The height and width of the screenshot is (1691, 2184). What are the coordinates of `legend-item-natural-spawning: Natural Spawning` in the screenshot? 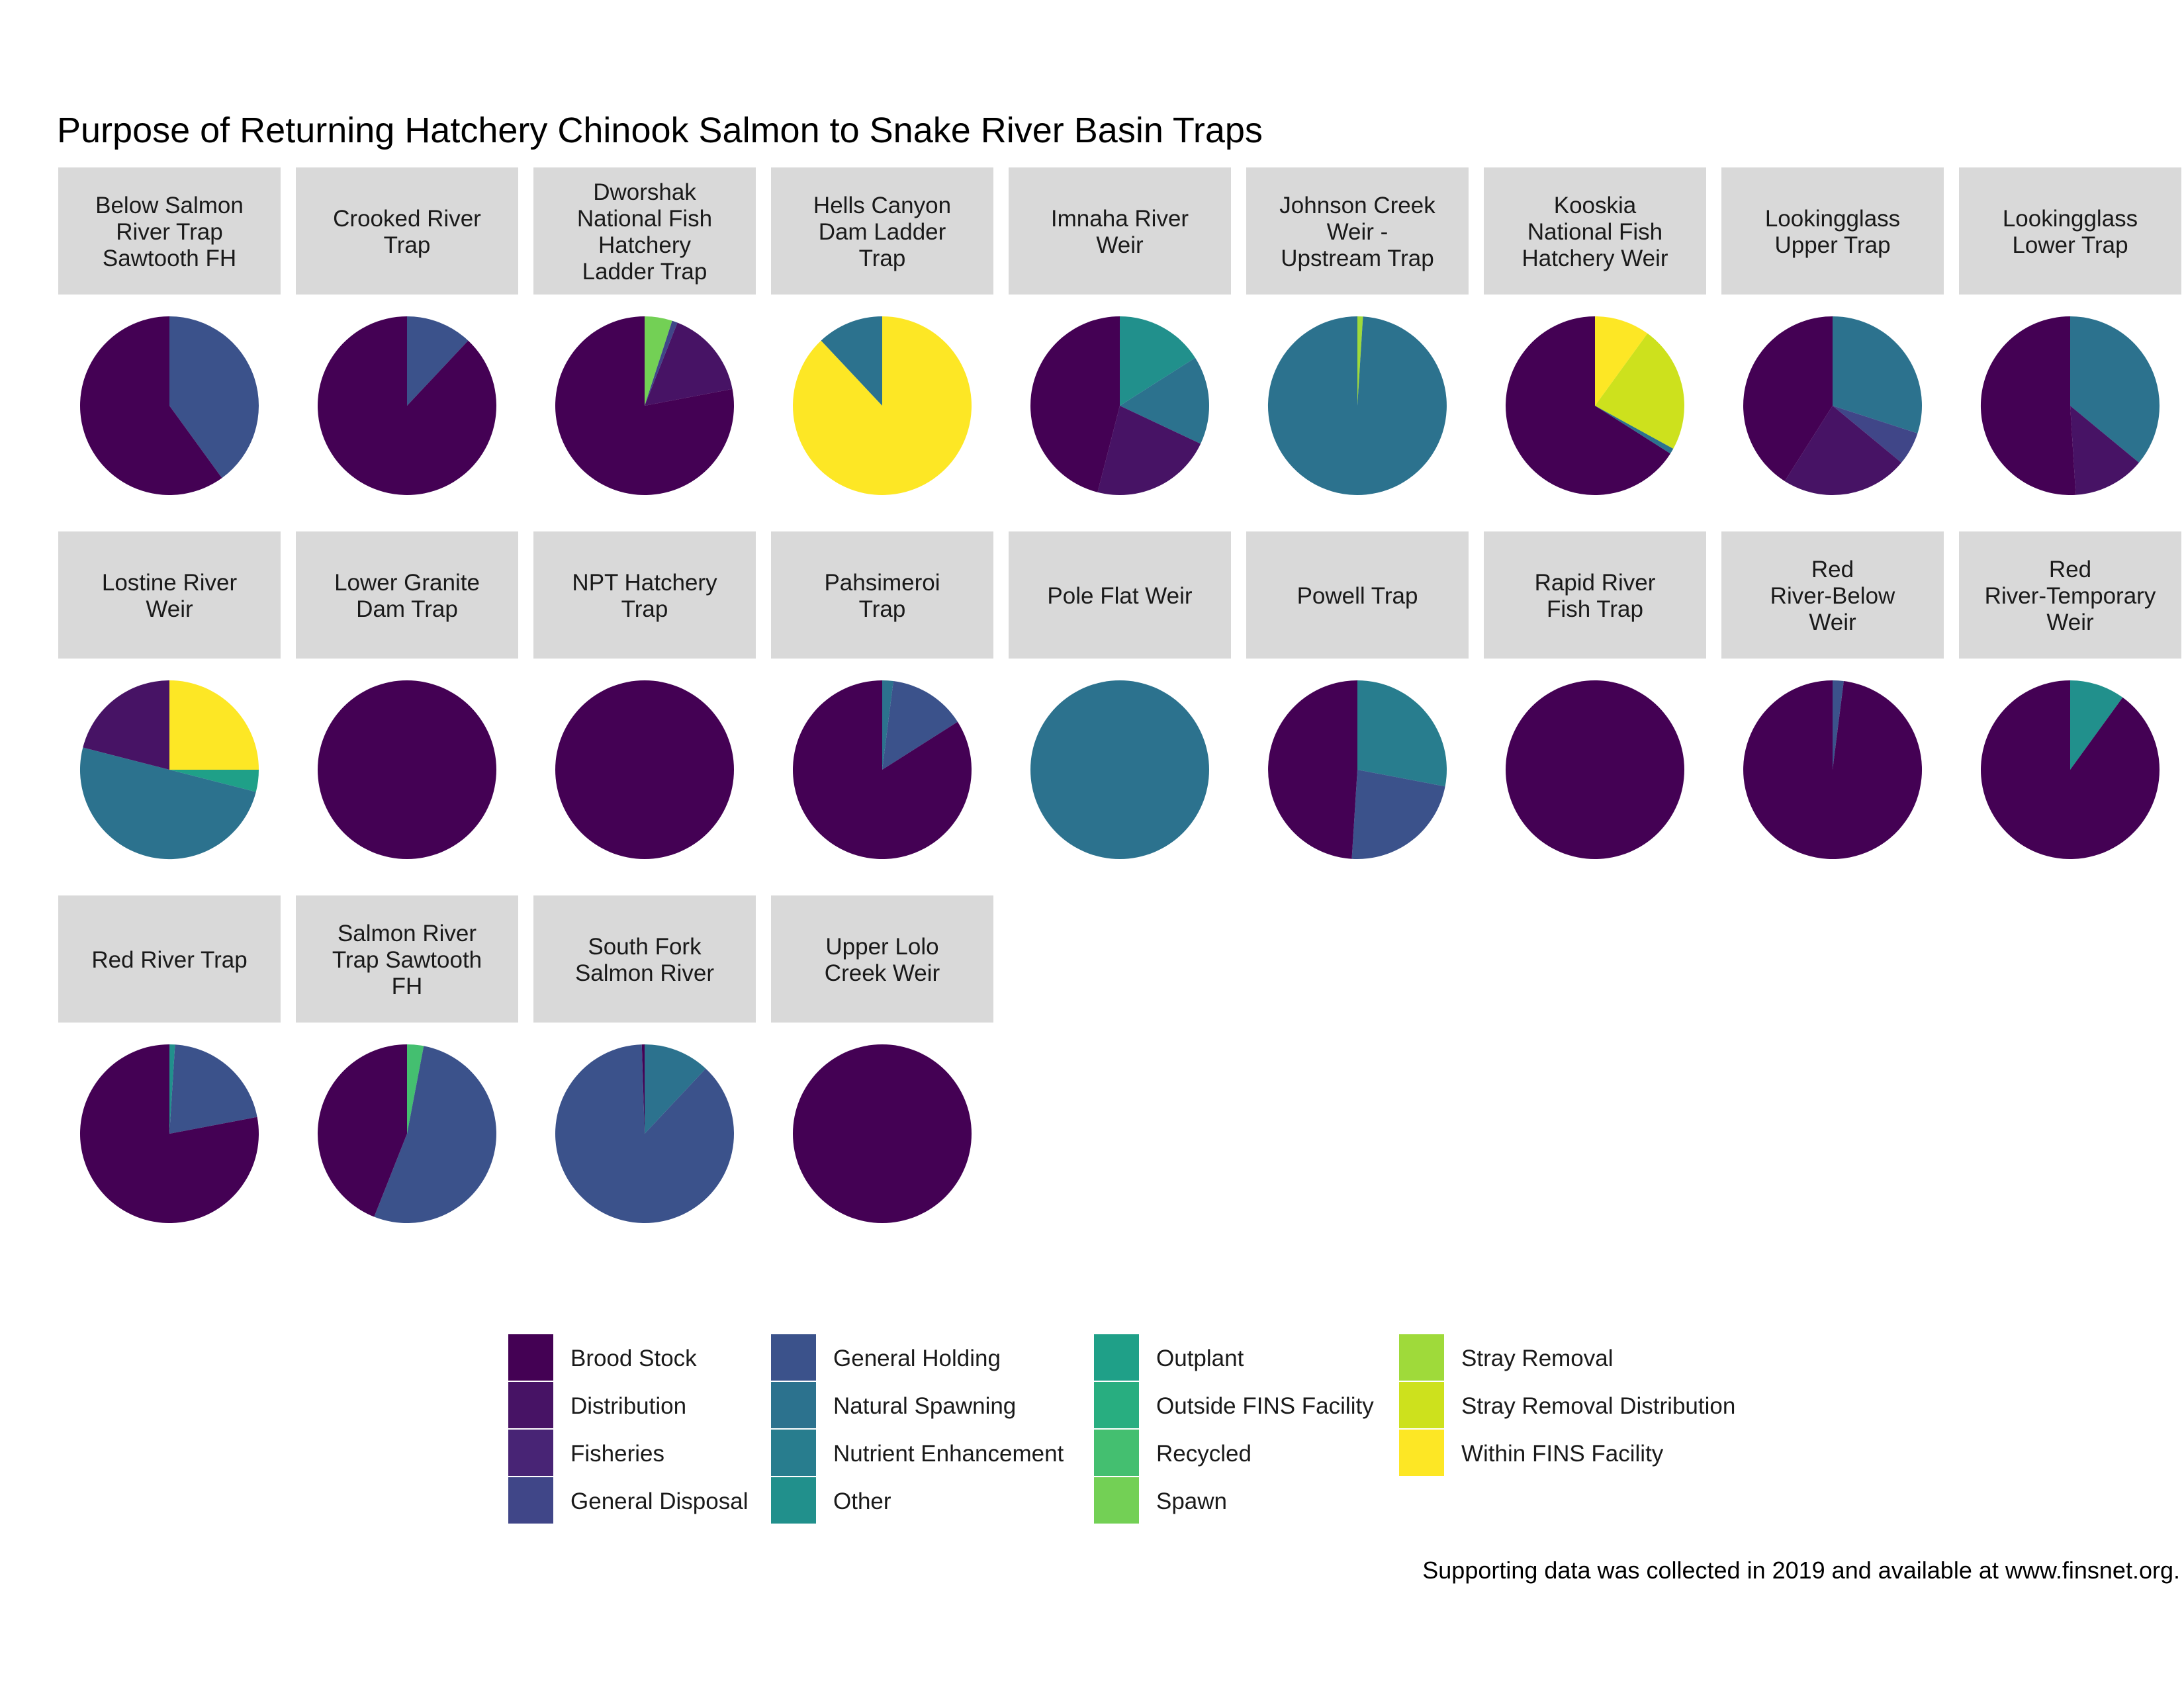 It's located at (893, 1405).